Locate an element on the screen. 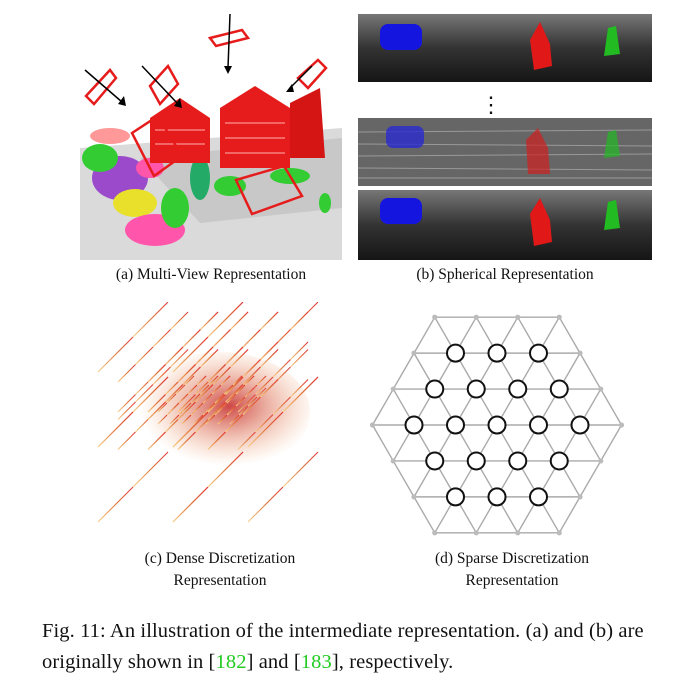 Image resolution: width=696 pixels, height=679 pixels. figure-caption-part2: ] and [ is located at coordinates (273, 662).